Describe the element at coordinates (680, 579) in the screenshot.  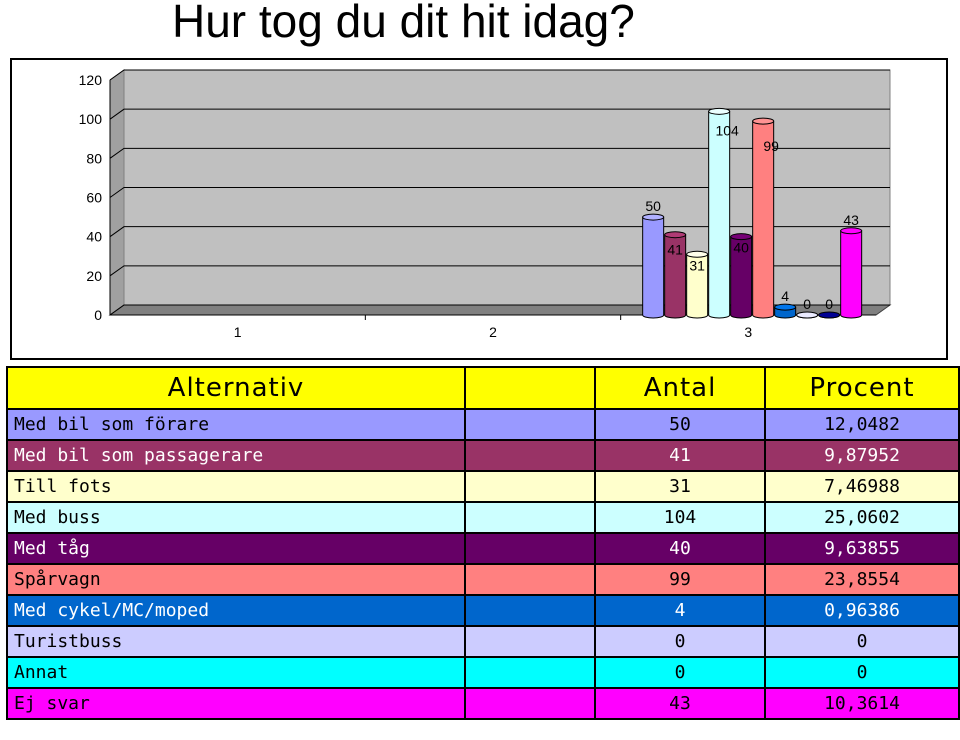
I see `row-antal: 99` at that location.